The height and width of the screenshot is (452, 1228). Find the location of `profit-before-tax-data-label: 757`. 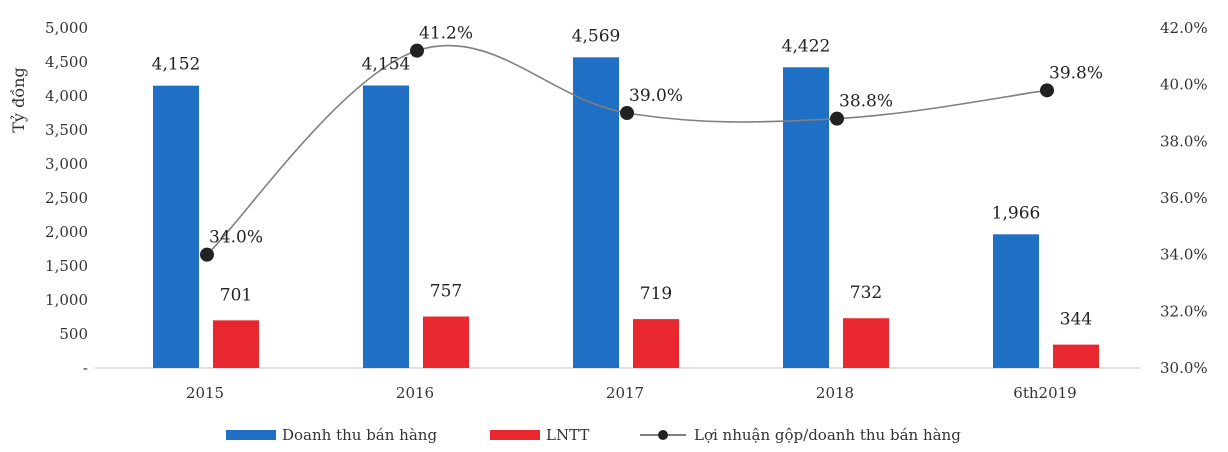

profit-before-tax-data-label: 757 is located at coordinates (446, 292).